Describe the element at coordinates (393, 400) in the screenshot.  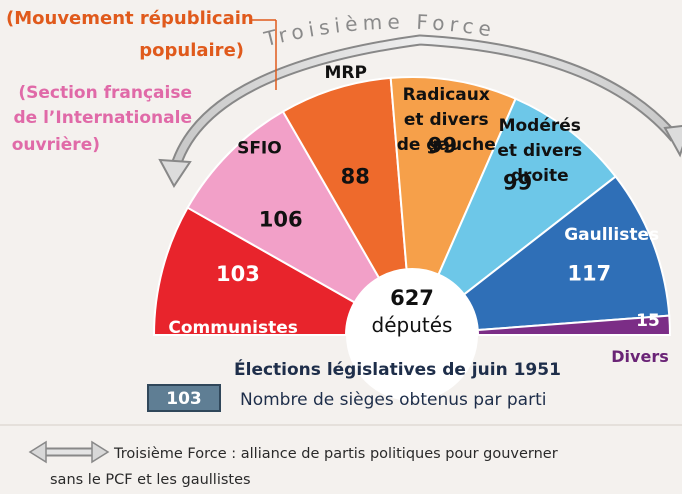
I see `legend-badge-text: Nombre de sièges obtenus par parti` at that location.